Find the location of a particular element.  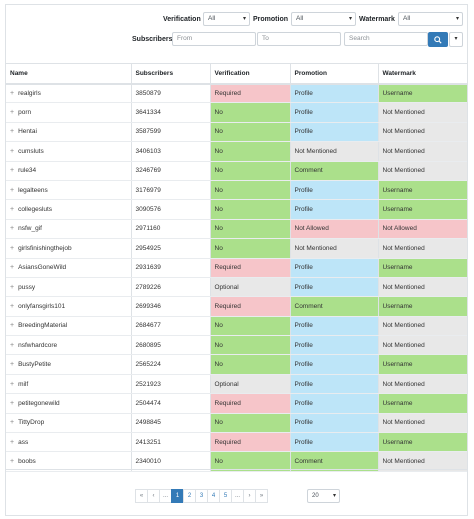

per-page-select: 20 ▾ is located at coordinates (323, 496).